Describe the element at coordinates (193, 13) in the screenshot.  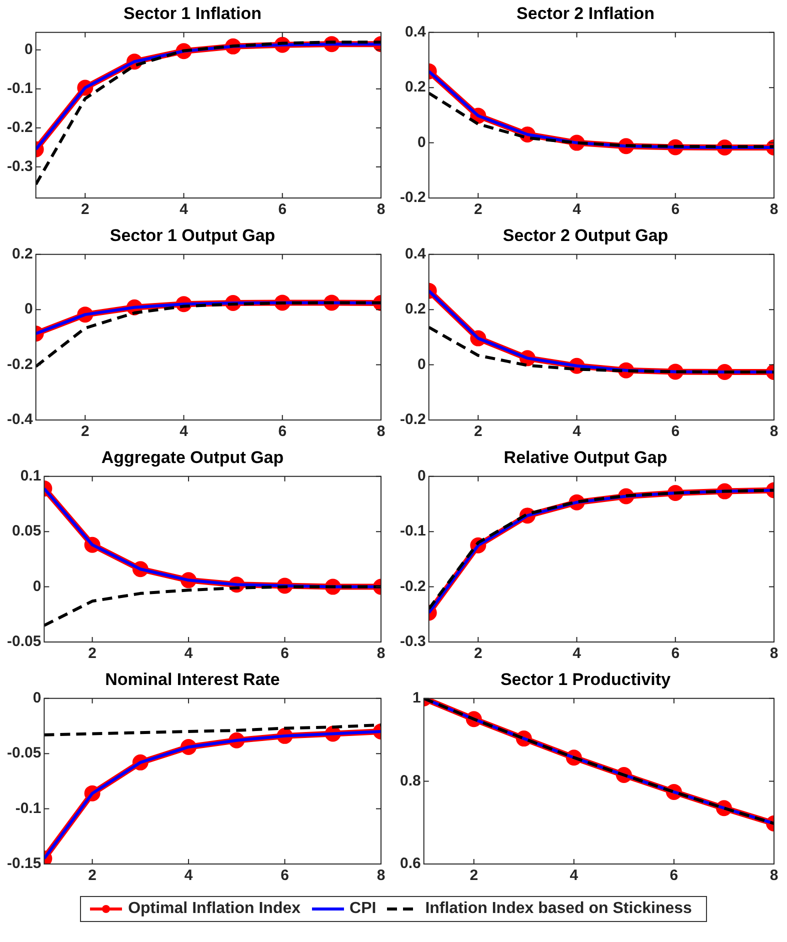
I see `chart-title: Sector 1 Inflation` at that location.